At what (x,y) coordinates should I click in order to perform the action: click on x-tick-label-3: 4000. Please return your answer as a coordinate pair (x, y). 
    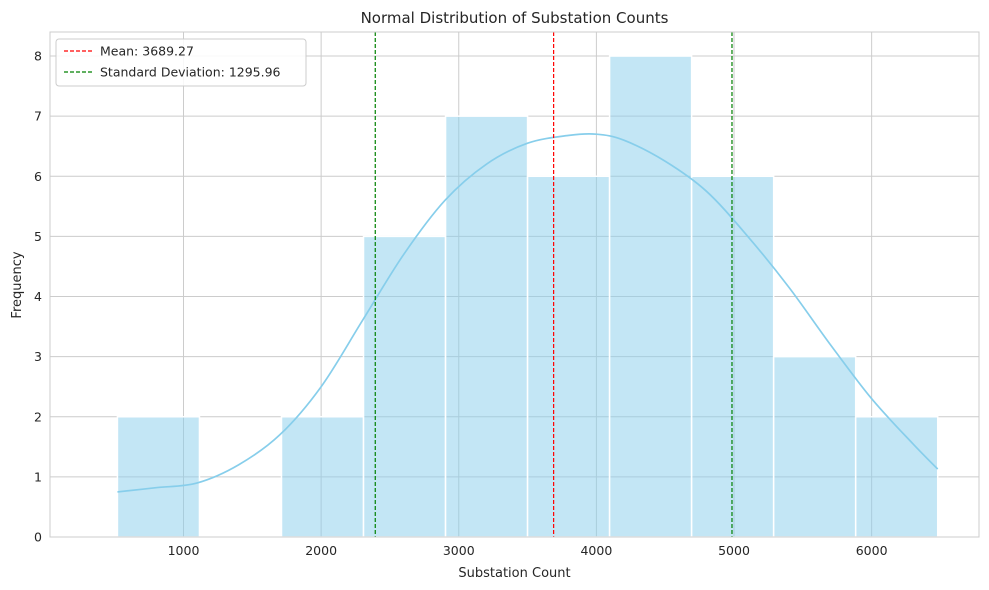
    Looking at the image, I should click on (596, 550).